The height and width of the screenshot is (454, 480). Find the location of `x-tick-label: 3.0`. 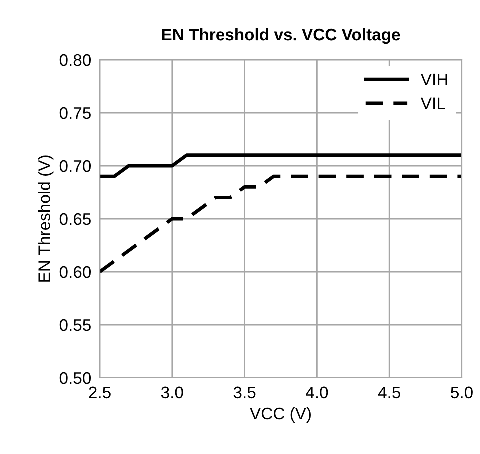

x-tick-label: 3.0 is located at coordinates (172, 392).